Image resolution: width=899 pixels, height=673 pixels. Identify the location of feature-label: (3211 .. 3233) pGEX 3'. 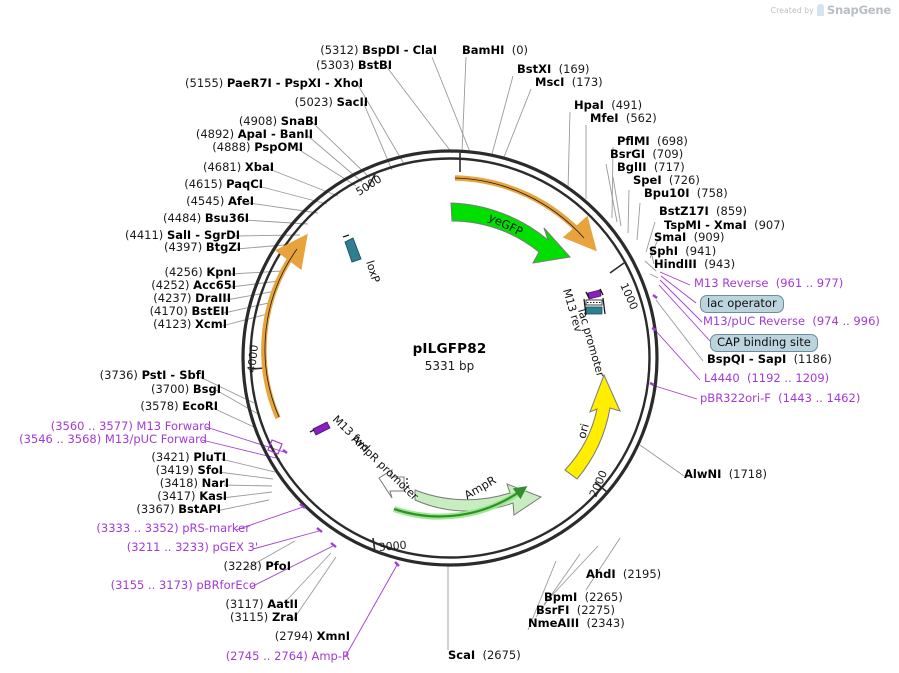
(192, 547).